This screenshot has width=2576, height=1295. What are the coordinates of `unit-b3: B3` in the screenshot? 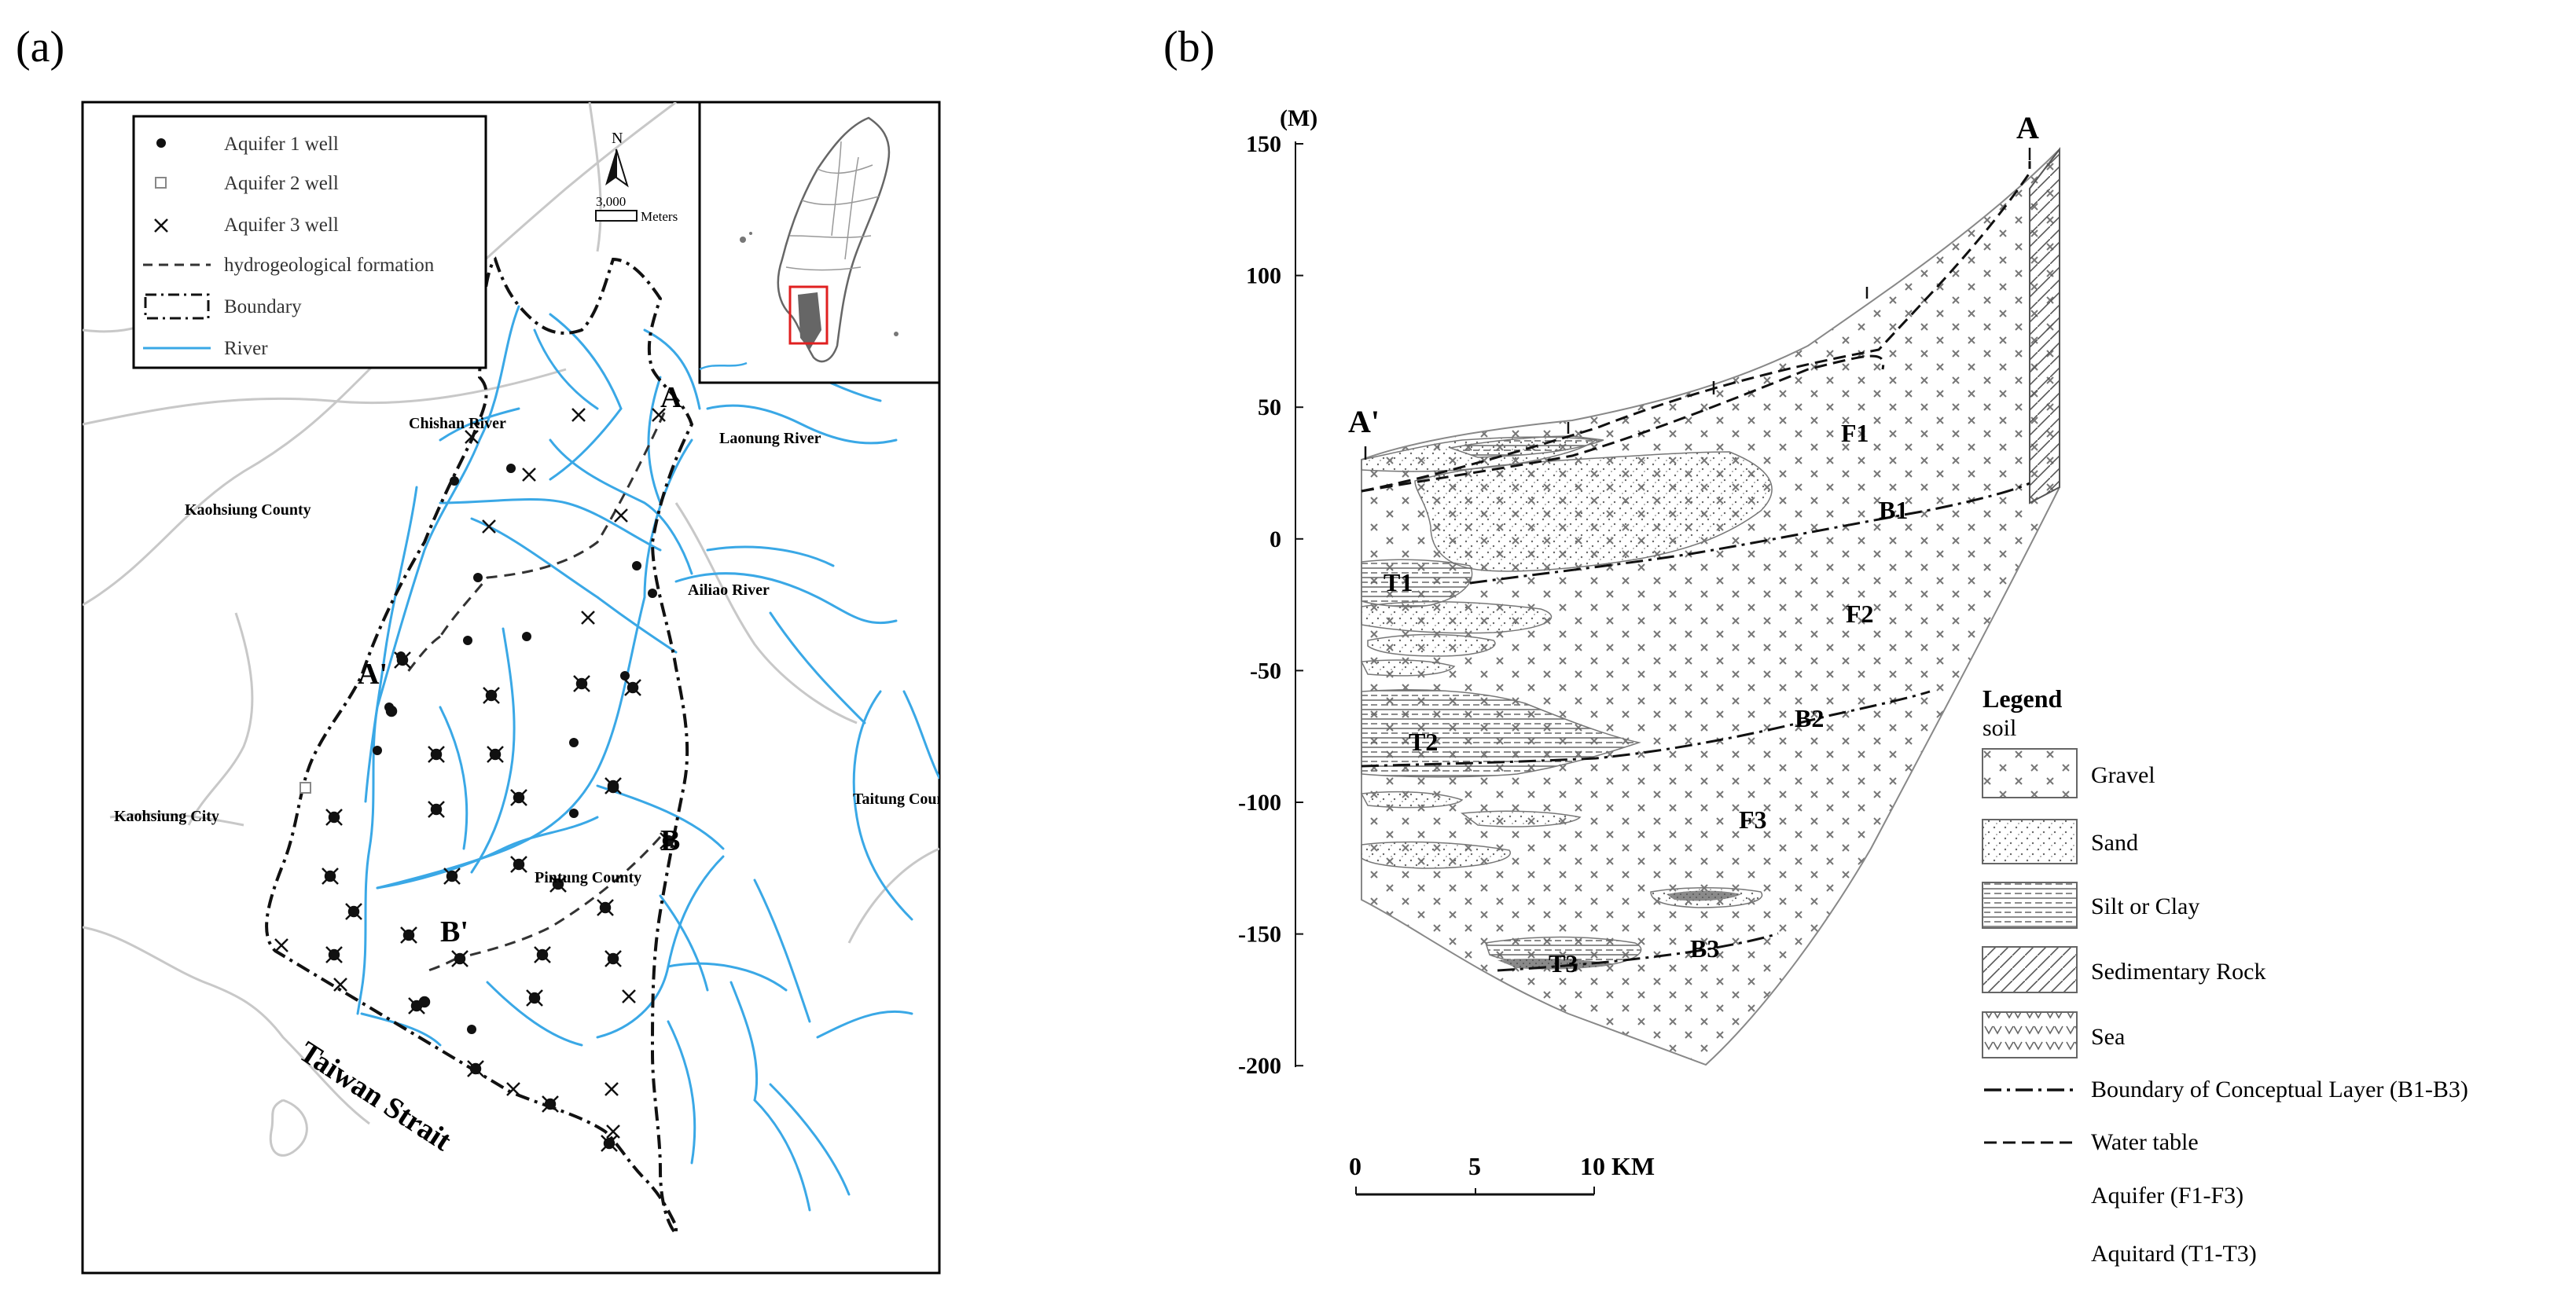 It's located at (1704, 948).